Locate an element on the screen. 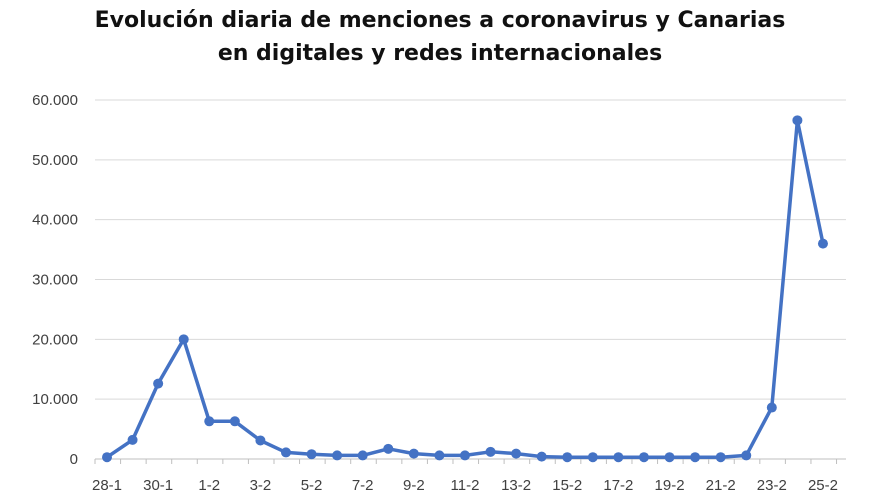  x-tick-label: 5-2 is located at coordinates (312, 485).